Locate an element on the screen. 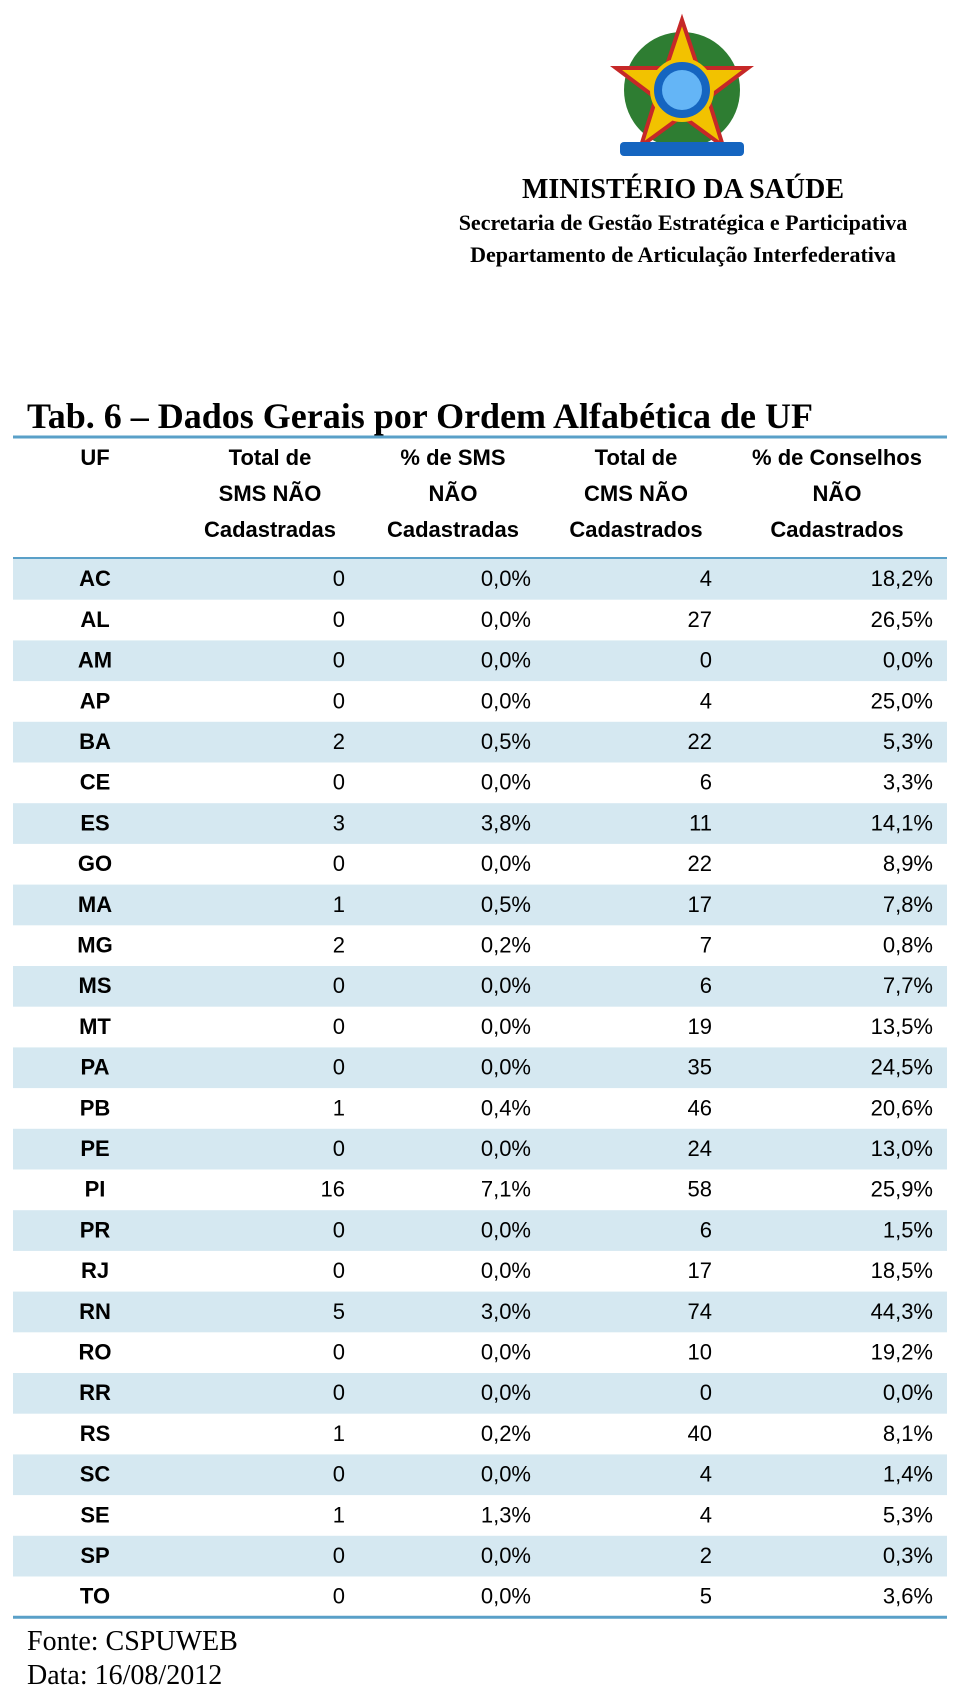  uf-cell: TO is located at coordinates (95, 1596).